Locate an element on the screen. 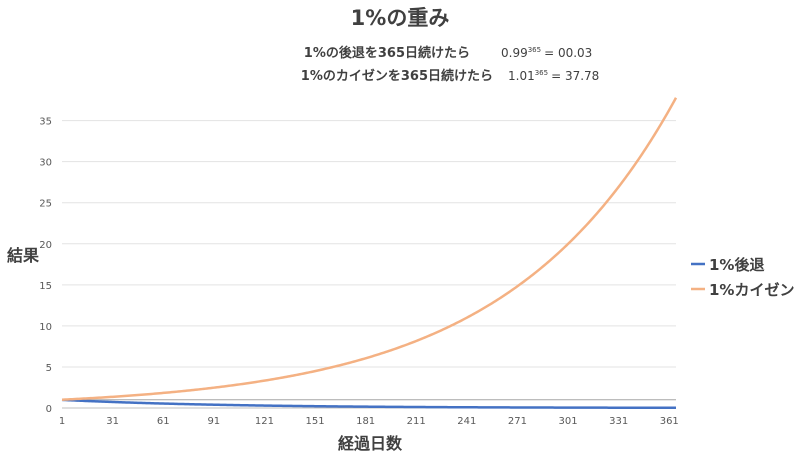 The image size is (800, 457). x-tick-label-10: 301 is located at coordinates (567, 421).